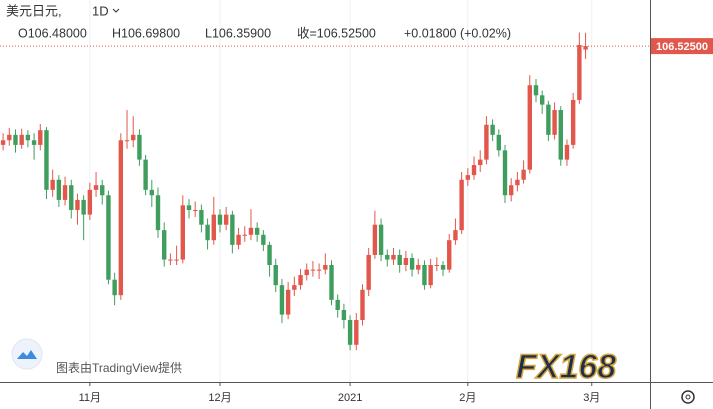 The image size is (713, 409). I want to click on x-tick-label: 3月, so click(591, 398).